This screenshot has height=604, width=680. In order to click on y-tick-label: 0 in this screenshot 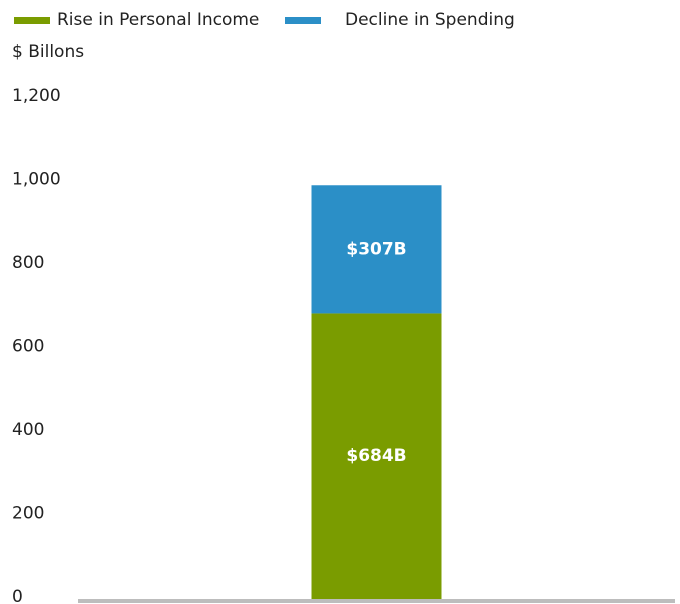, I will do `click(17, 595)`.